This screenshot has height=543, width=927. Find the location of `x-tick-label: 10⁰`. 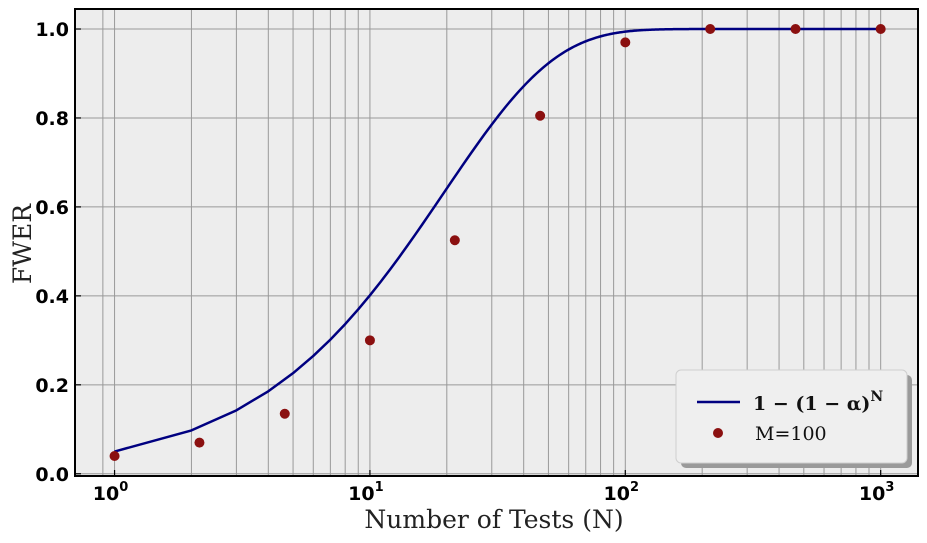

x-tick-label: 10⁰ is located at coordinates (111, 492).